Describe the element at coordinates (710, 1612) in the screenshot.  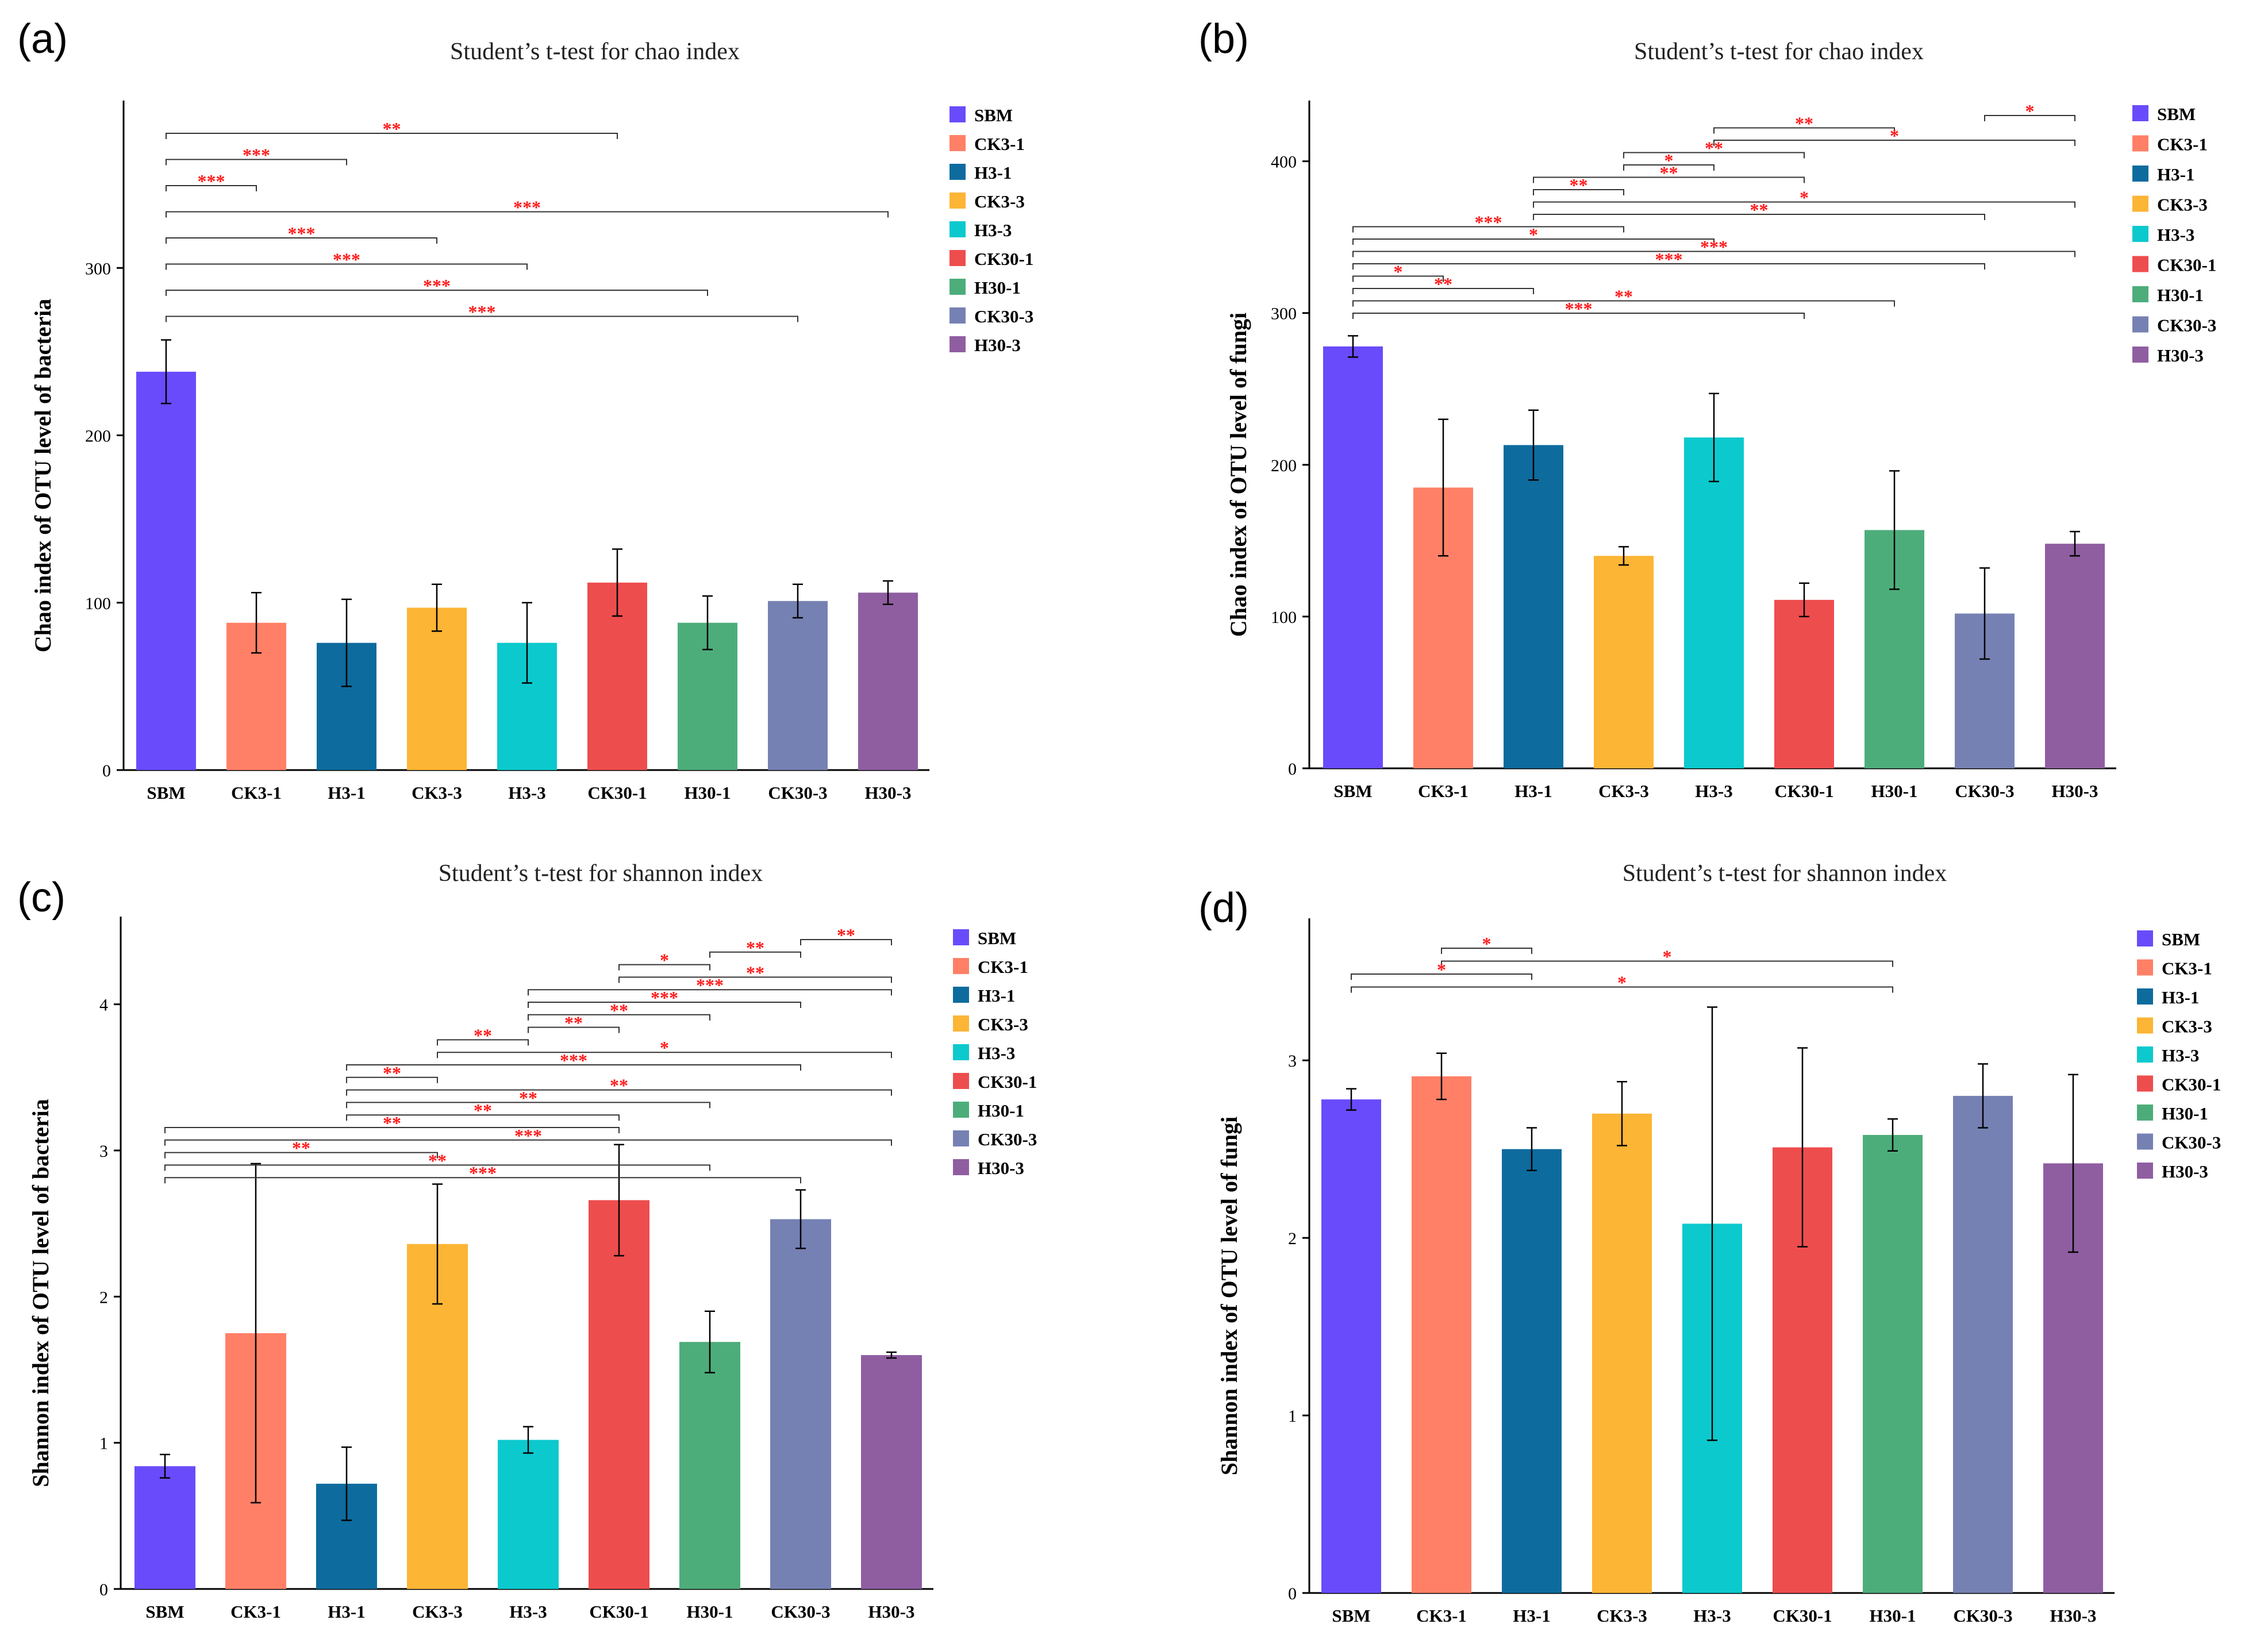
I see `x-tick-label: H30-1` at that location.